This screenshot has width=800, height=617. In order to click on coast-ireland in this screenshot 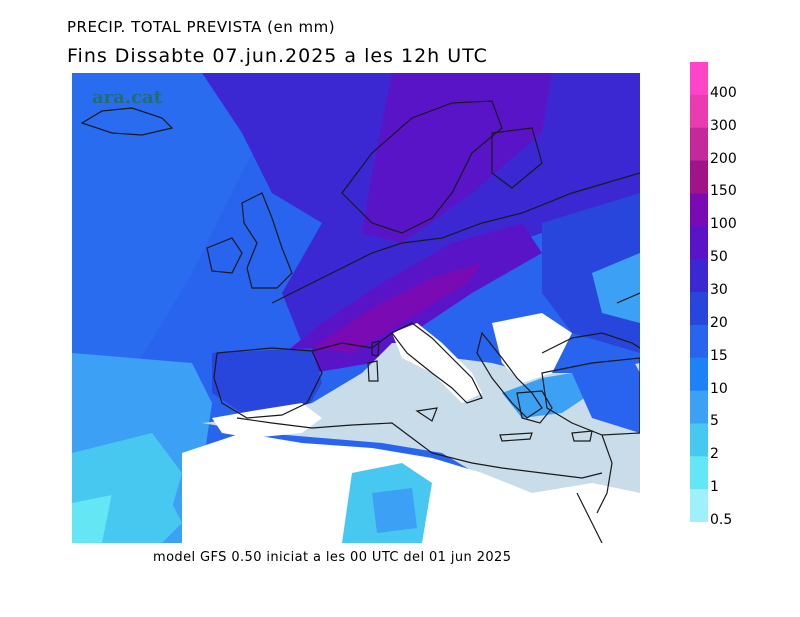, I will do `click(224, 255)`.